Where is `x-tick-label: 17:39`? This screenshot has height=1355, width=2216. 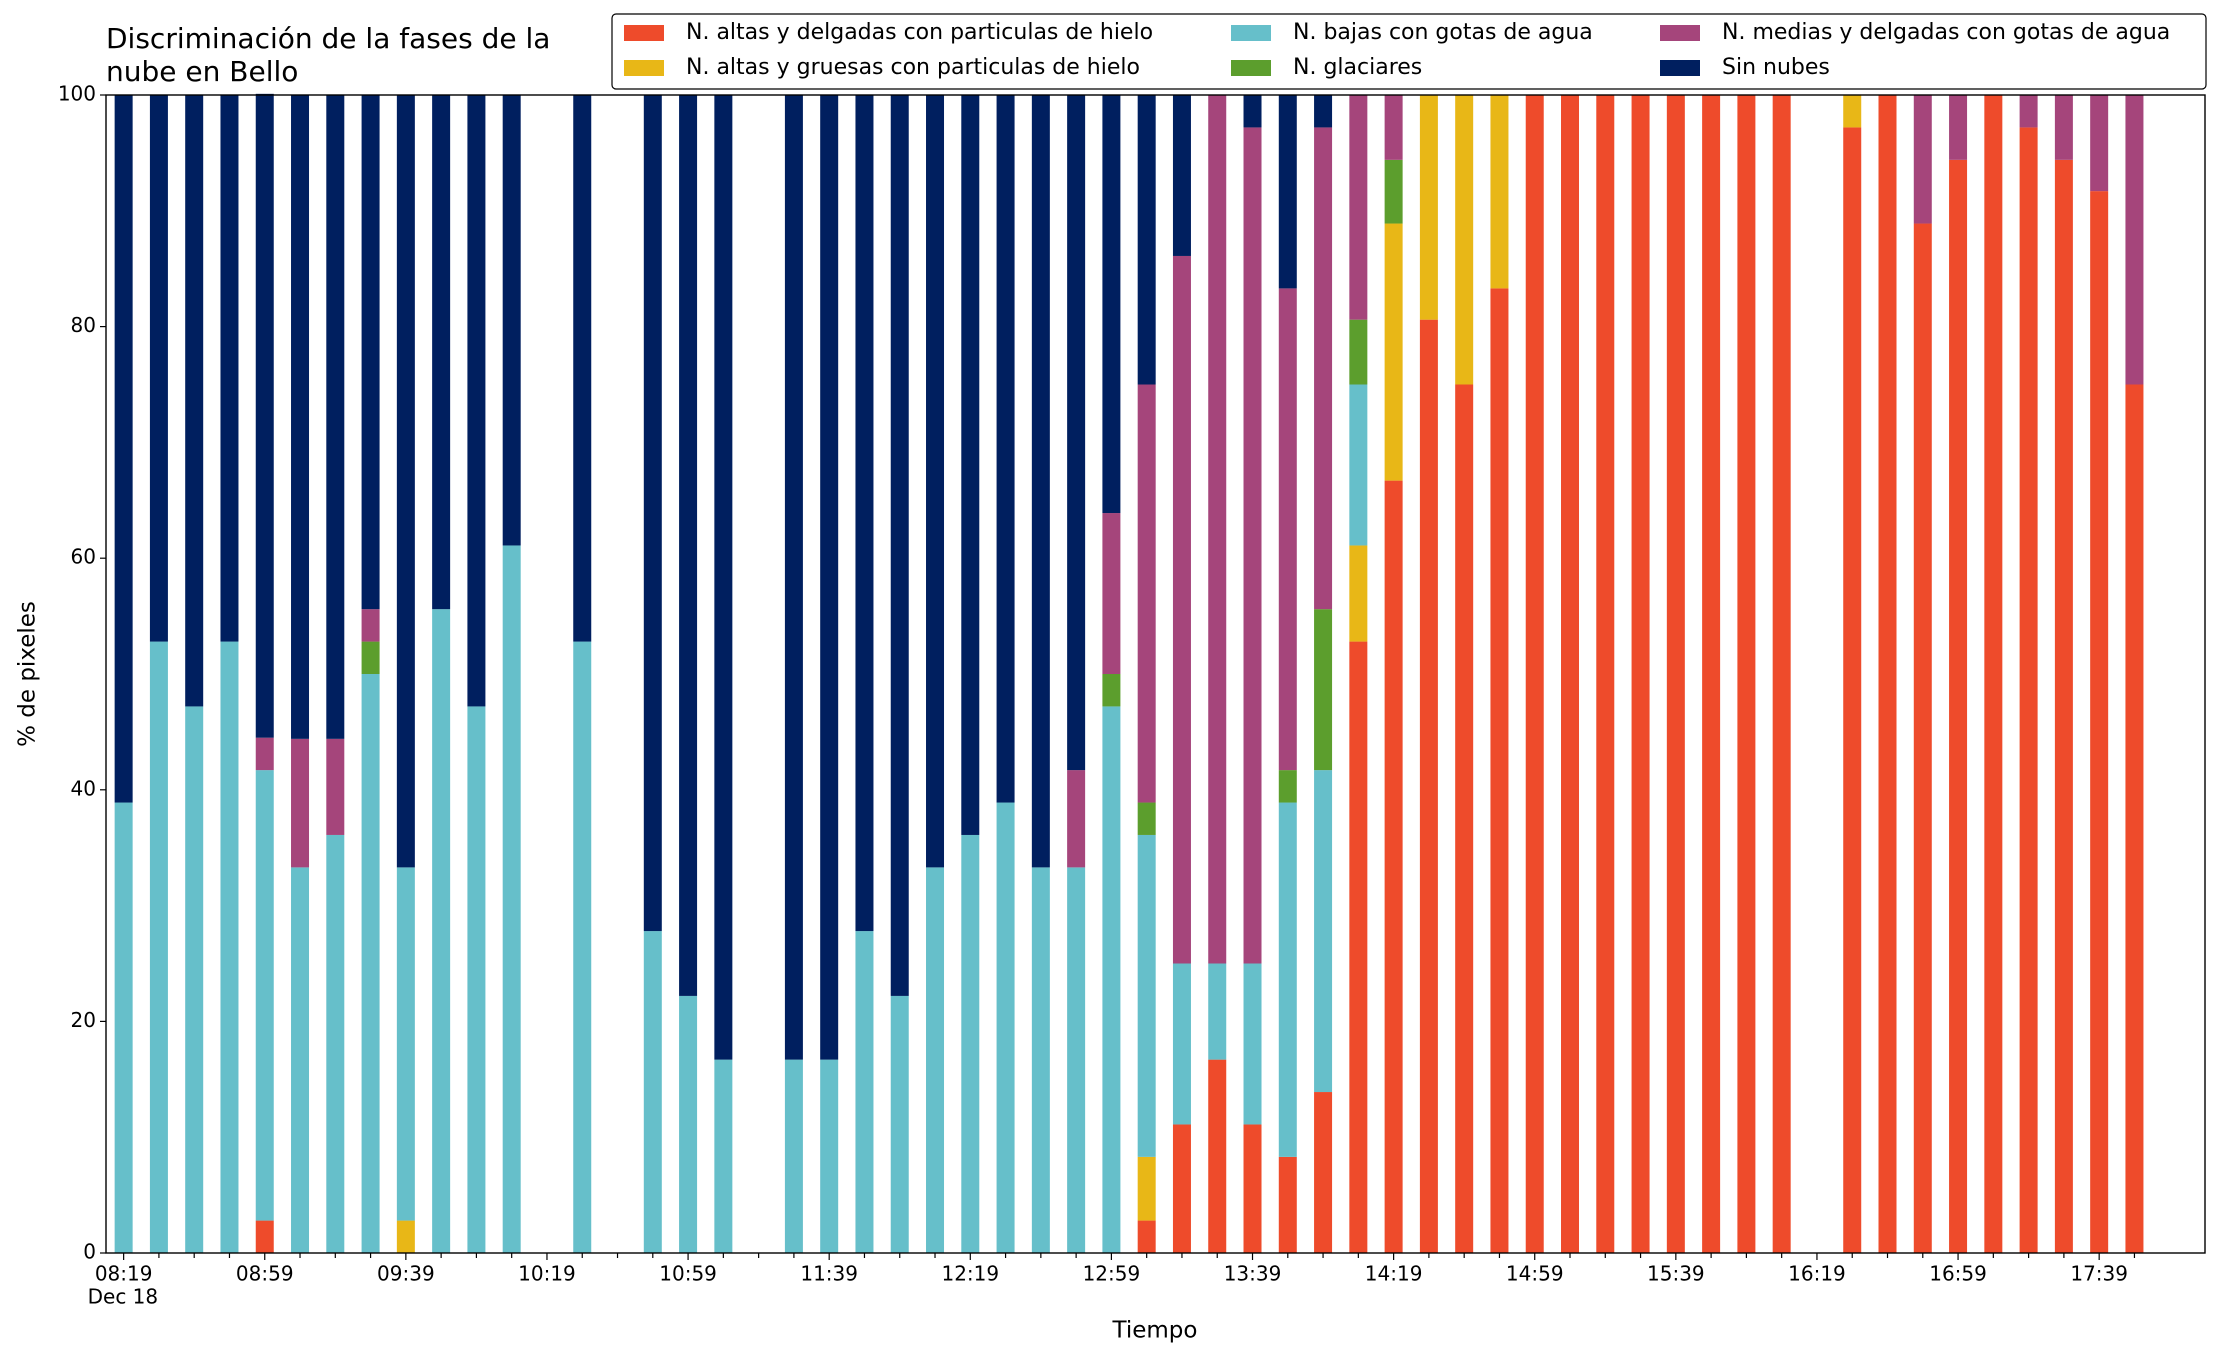 x-tick-label: 17:39 is located at coordinates (2099, 1274).